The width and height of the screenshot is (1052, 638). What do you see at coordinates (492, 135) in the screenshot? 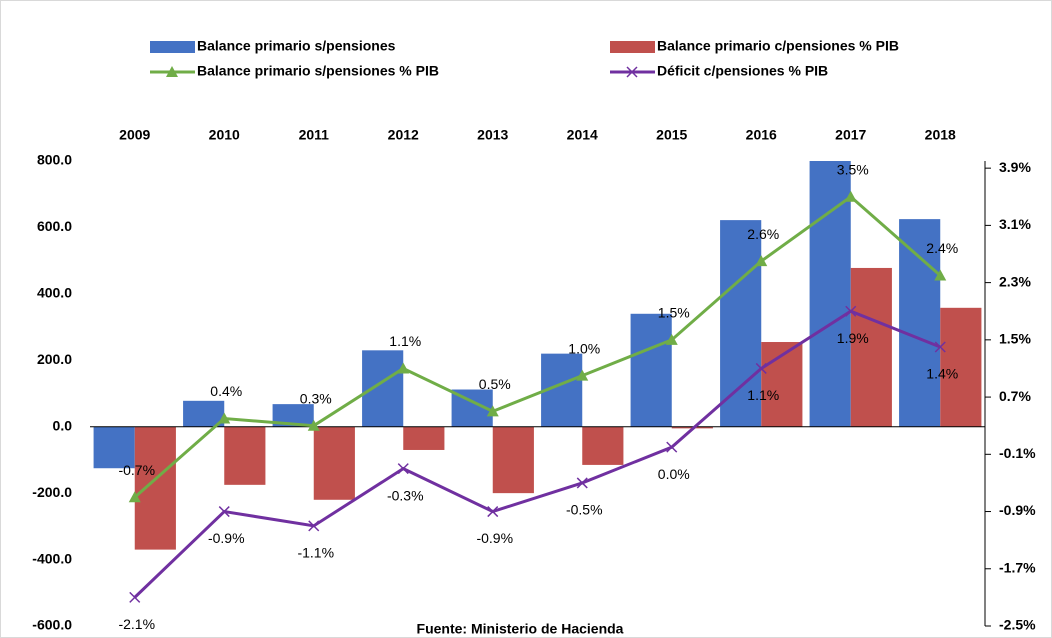
I see `x-tick-label: 2013` at bounding box center [492, 135].